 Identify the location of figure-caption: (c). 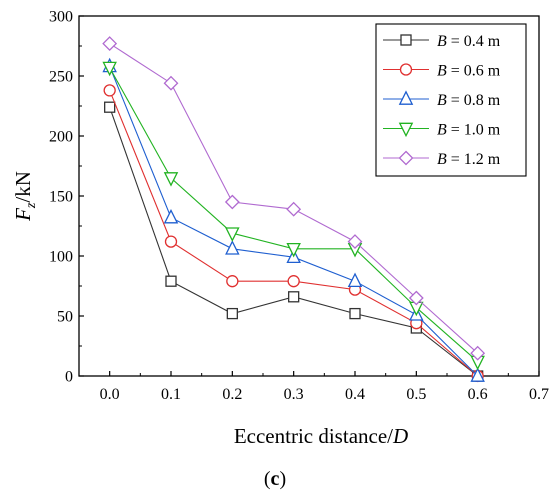
(275, 479).